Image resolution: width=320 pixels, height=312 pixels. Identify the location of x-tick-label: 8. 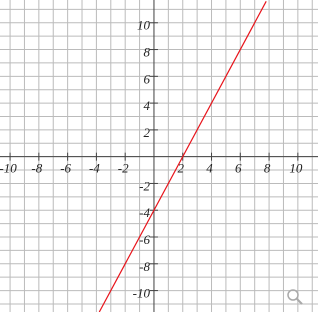
(267, 168).